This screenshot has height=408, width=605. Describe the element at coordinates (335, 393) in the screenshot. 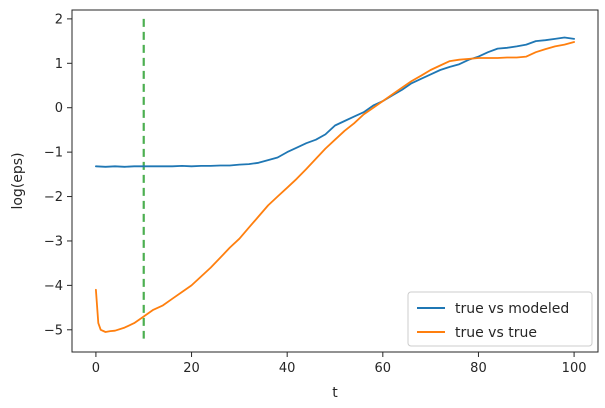

I see `x-axis-label: t` at that location.